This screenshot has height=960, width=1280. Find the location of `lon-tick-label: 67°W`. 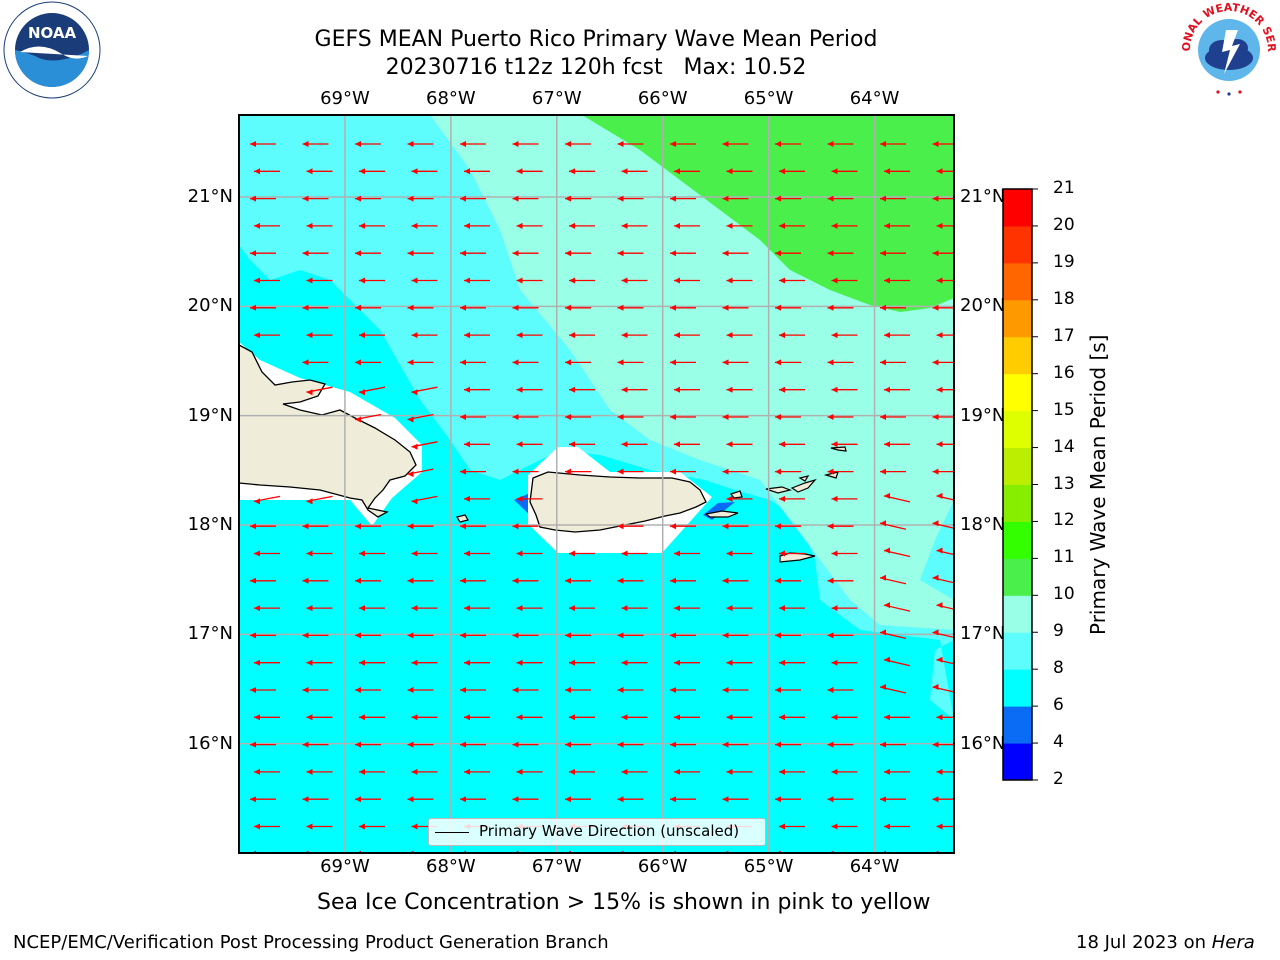

lon-tick-label: 67°W is located at coordinates (556, 98).